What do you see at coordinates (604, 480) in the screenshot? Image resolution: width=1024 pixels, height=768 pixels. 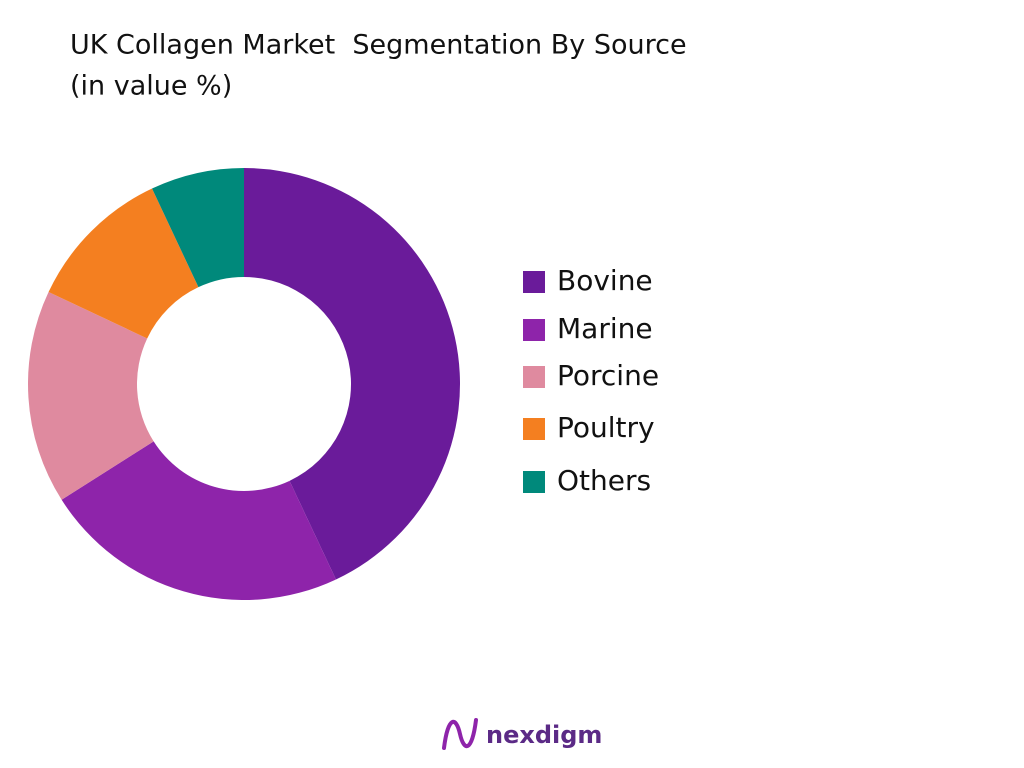 I see `legend-label: Others` at bounding box center [604, 480].